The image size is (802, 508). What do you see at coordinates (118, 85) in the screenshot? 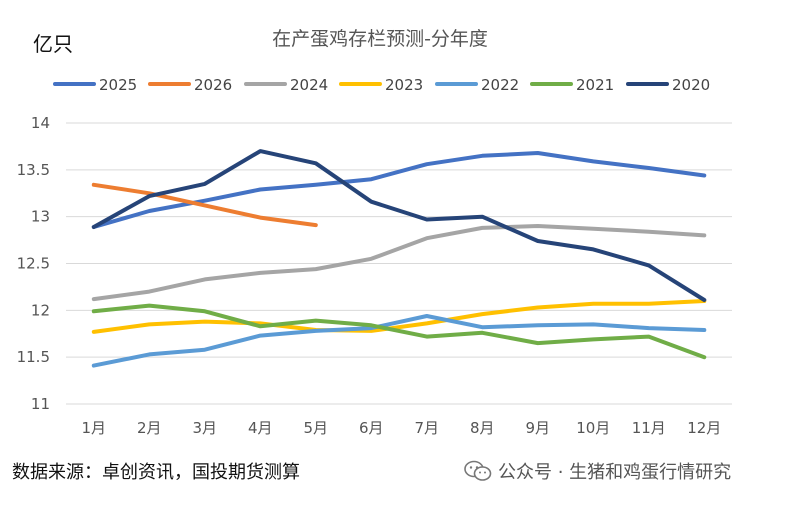
I see `legend-label-2025: 2025` at bounding box center [118, 85].